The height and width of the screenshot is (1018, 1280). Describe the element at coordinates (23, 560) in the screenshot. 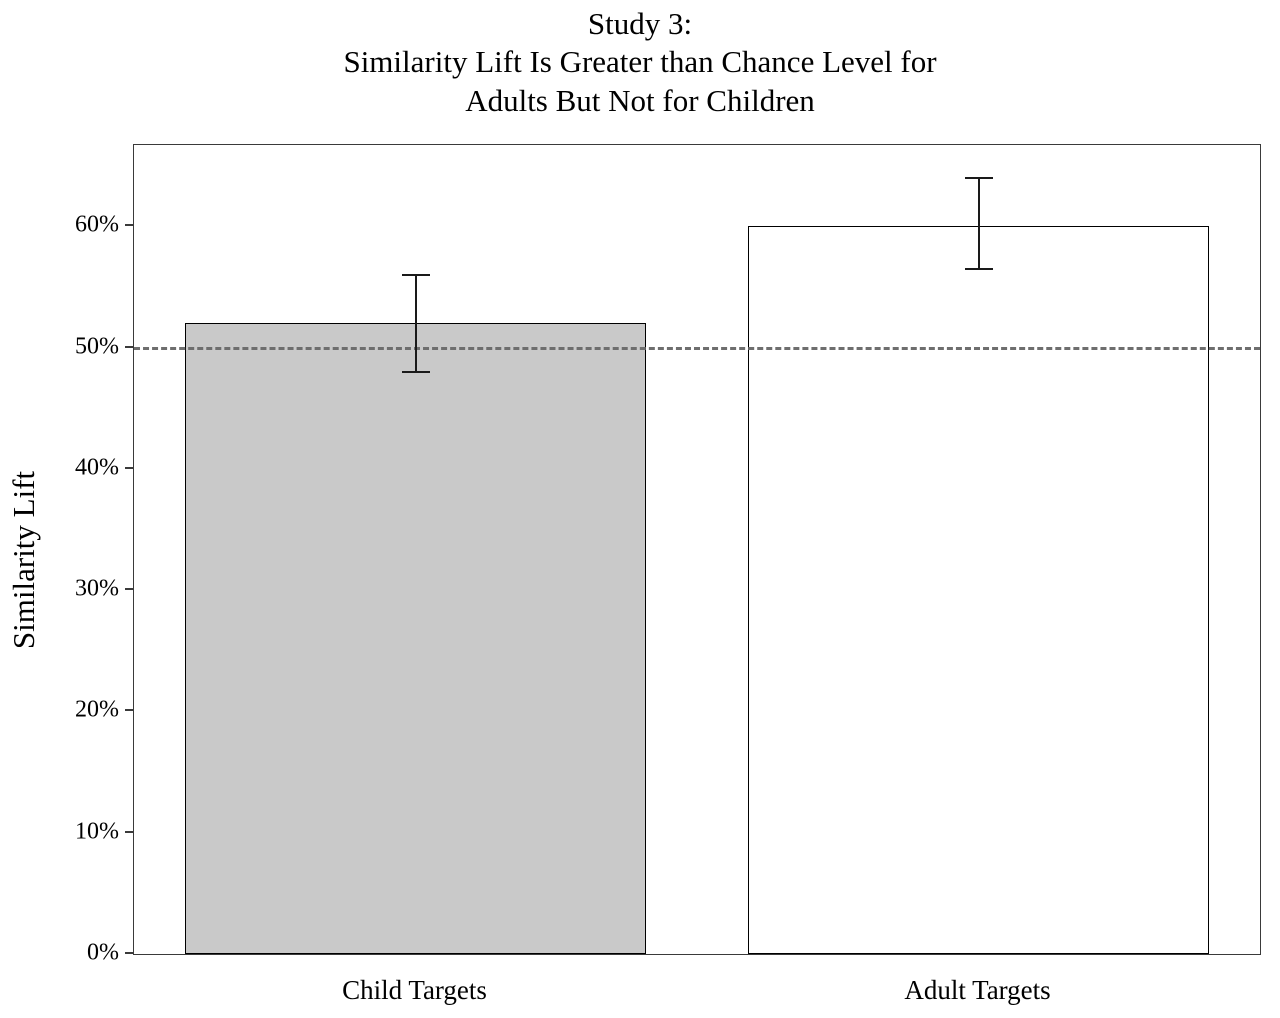

I see `y-axis-label: Similarity Lift` at that location.